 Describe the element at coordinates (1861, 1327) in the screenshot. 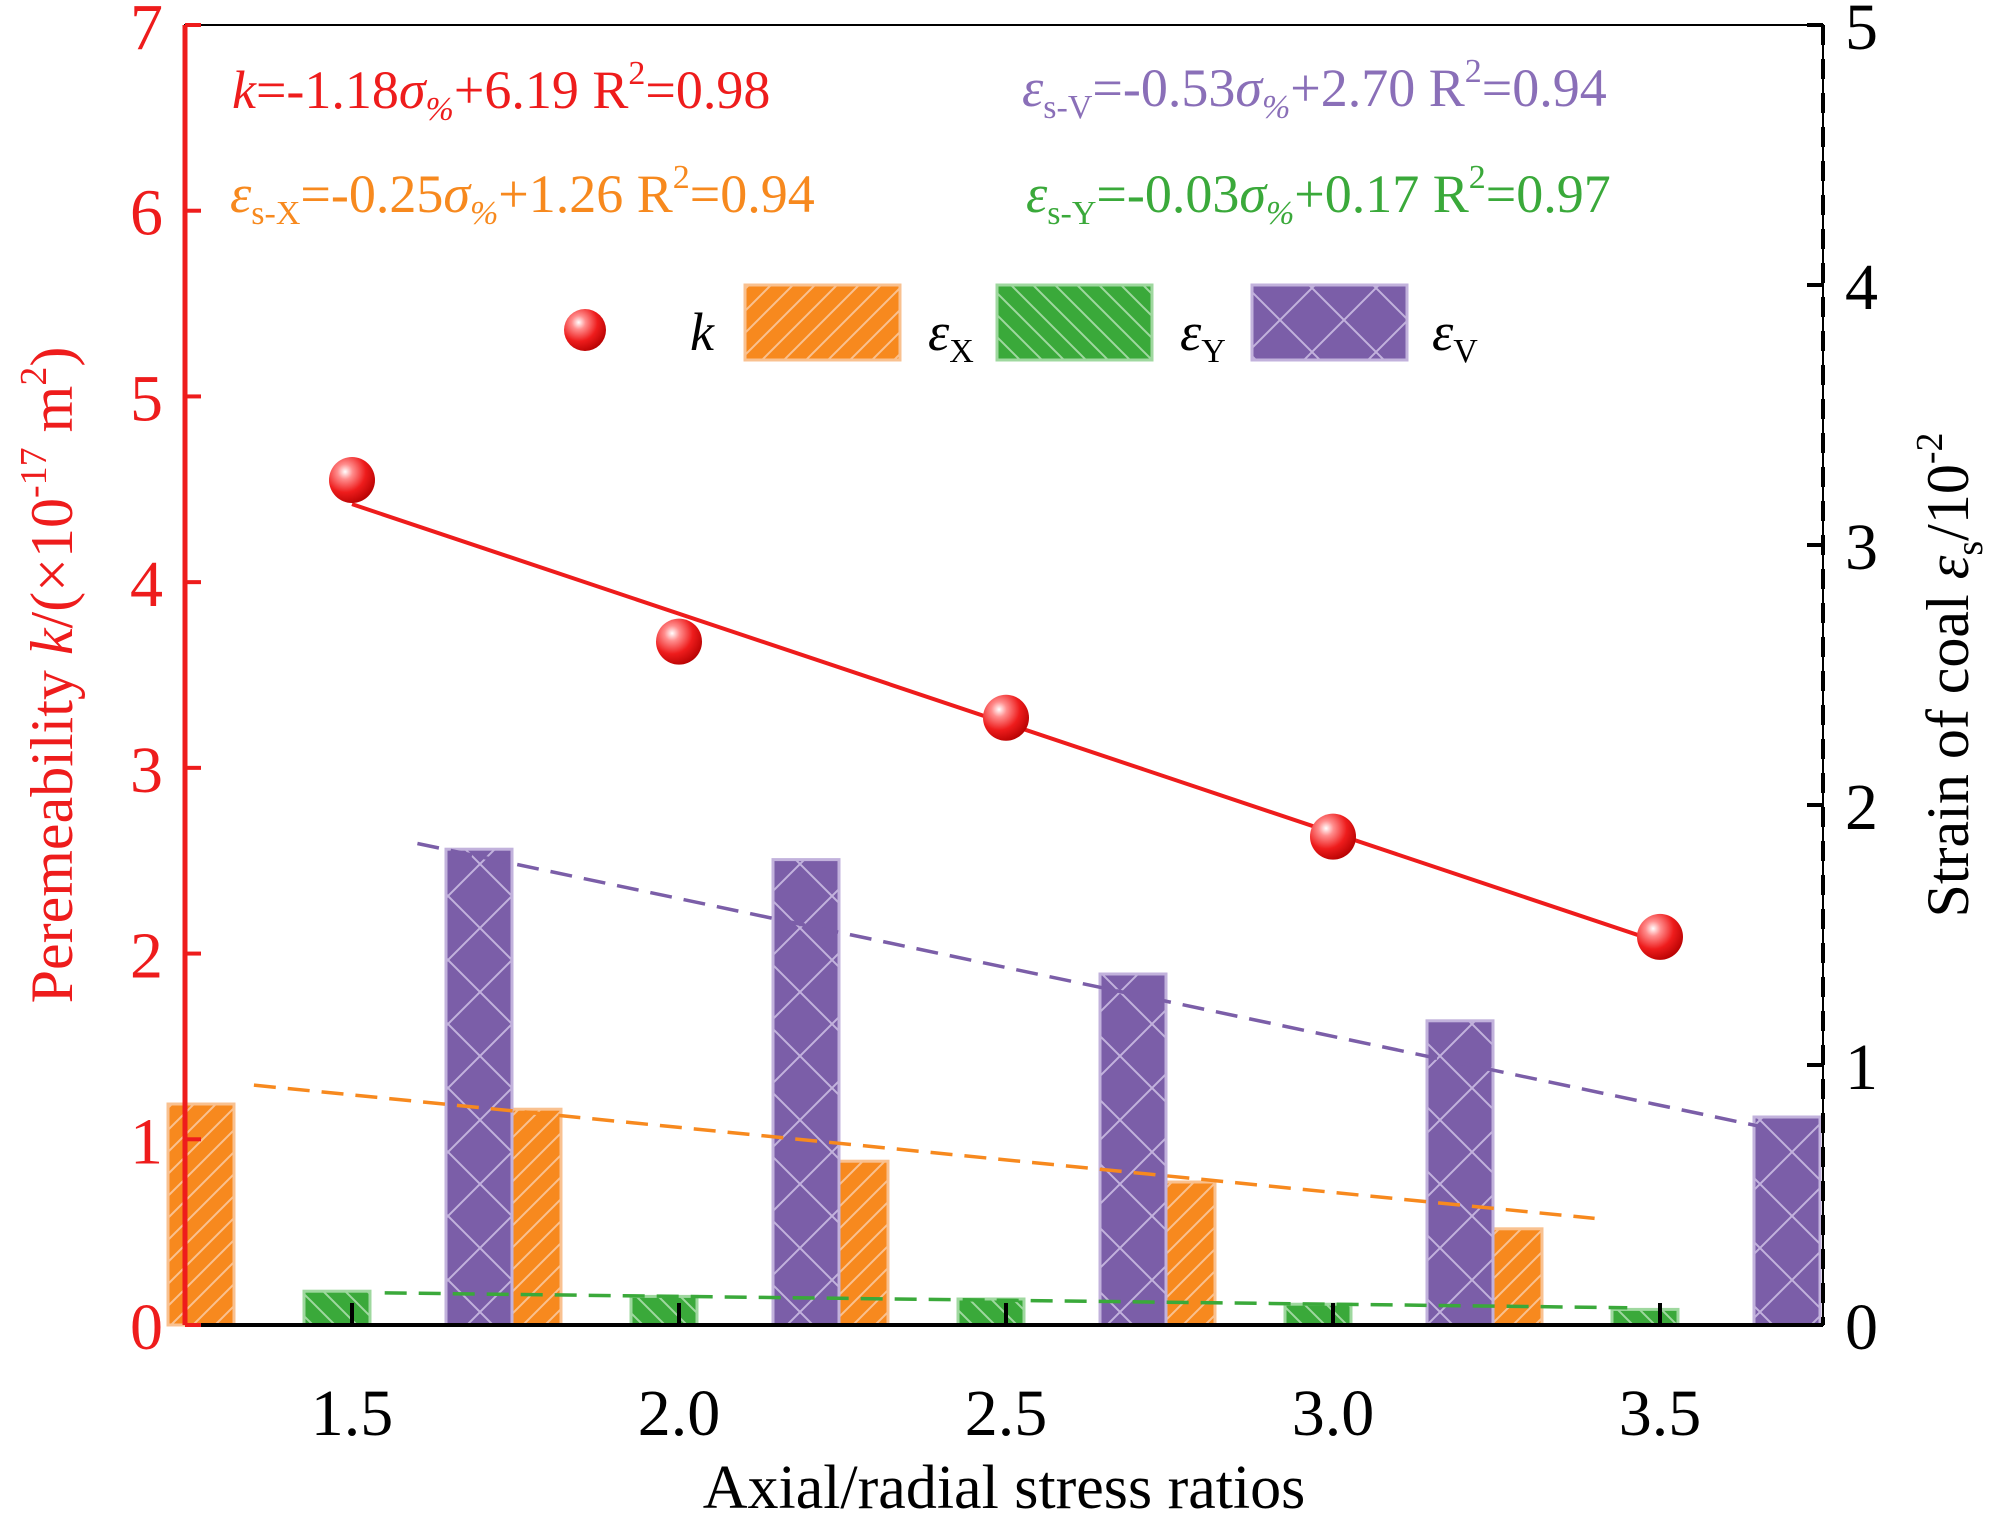

I see `right-tick-label-0: 0` at that location.